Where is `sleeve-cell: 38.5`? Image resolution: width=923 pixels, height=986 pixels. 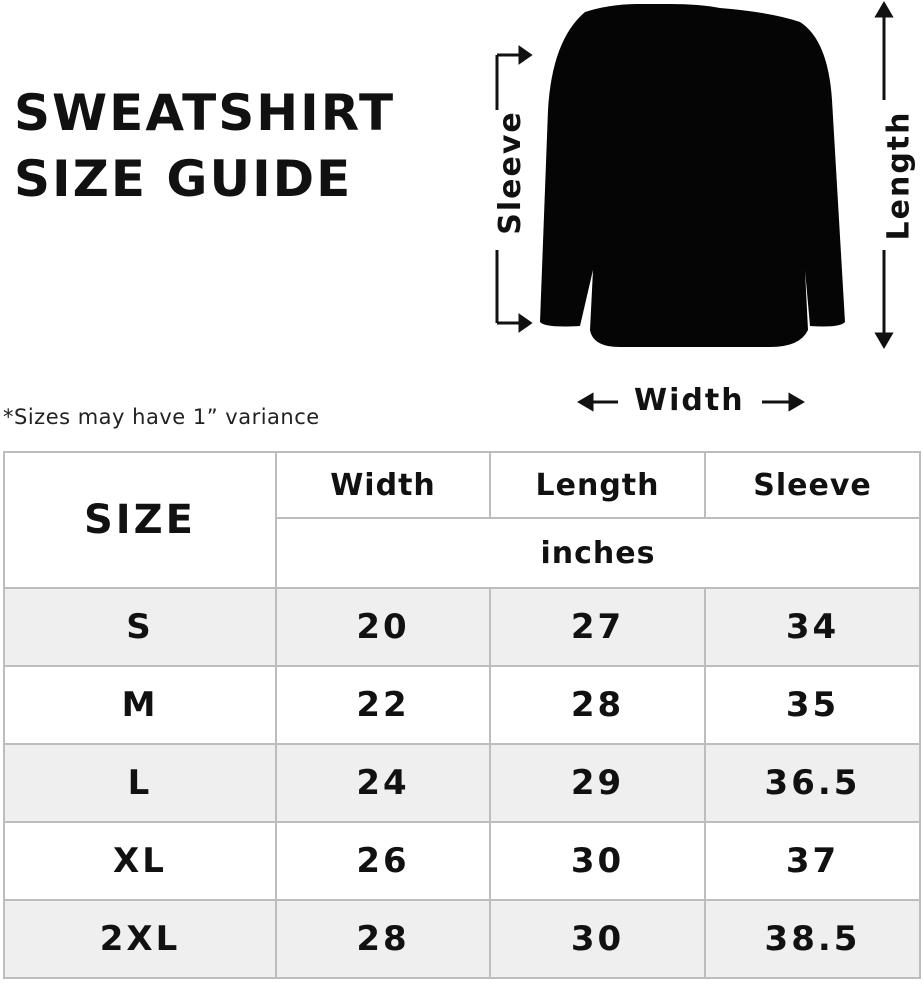 sleeve-cell: 38.5 is located at coordinates (812, 939).